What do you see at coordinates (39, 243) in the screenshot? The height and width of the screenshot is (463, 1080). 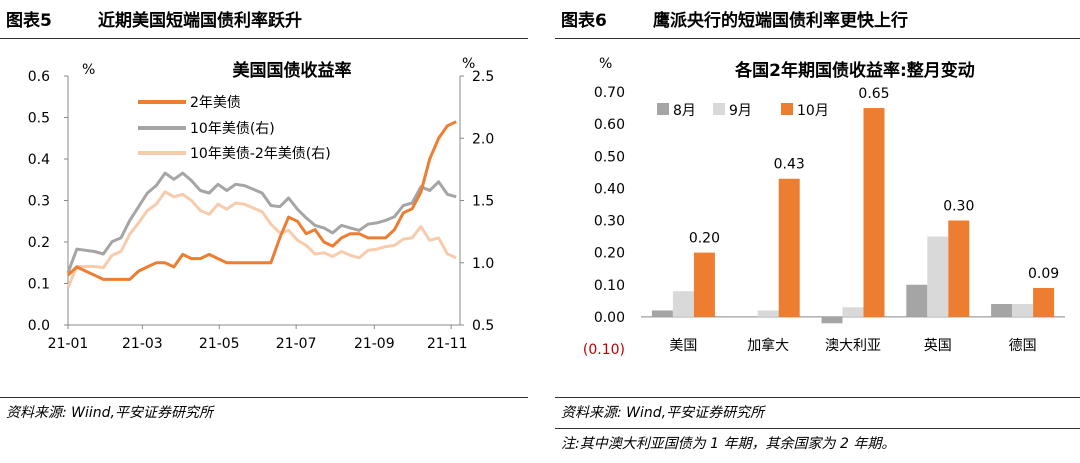 I see `left-axis-tick-label: 0.2` at bounding box center [39, 243].